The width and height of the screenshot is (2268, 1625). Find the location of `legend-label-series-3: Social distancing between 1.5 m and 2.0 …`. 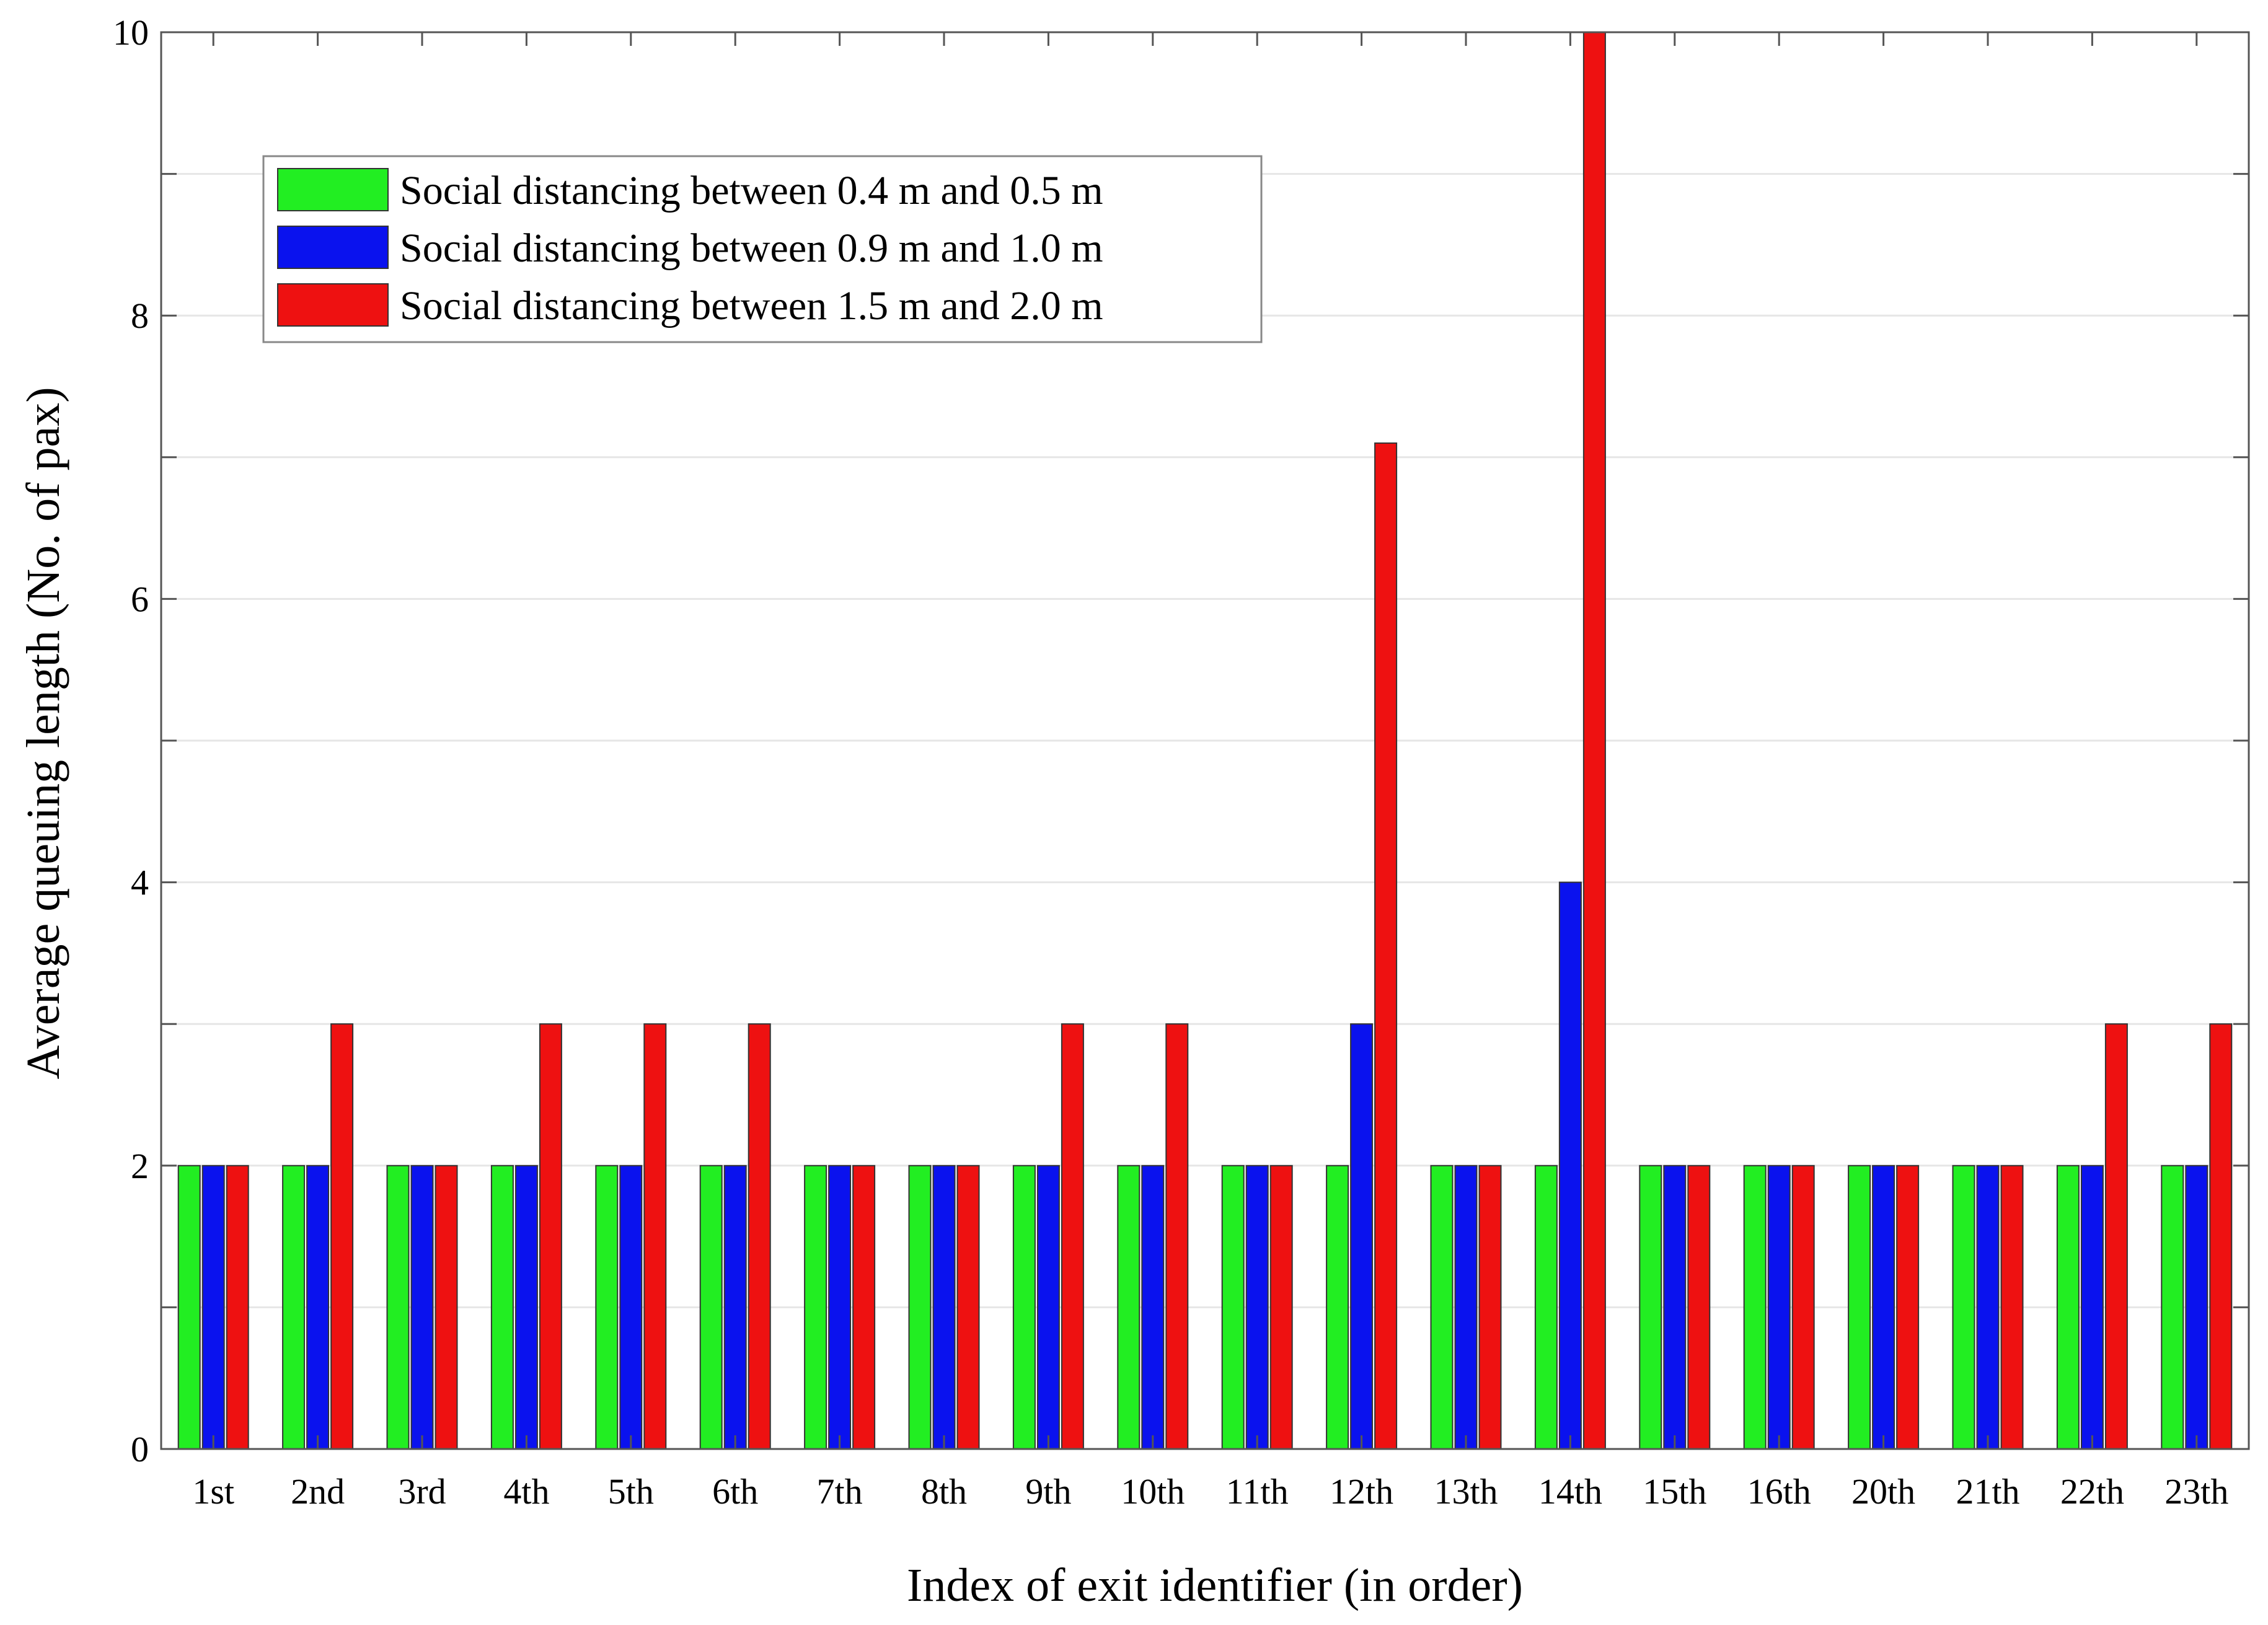

legend-label-series-3: Social distancing between 1.5 m and 2.0 … is located at coordinates (751, 305).